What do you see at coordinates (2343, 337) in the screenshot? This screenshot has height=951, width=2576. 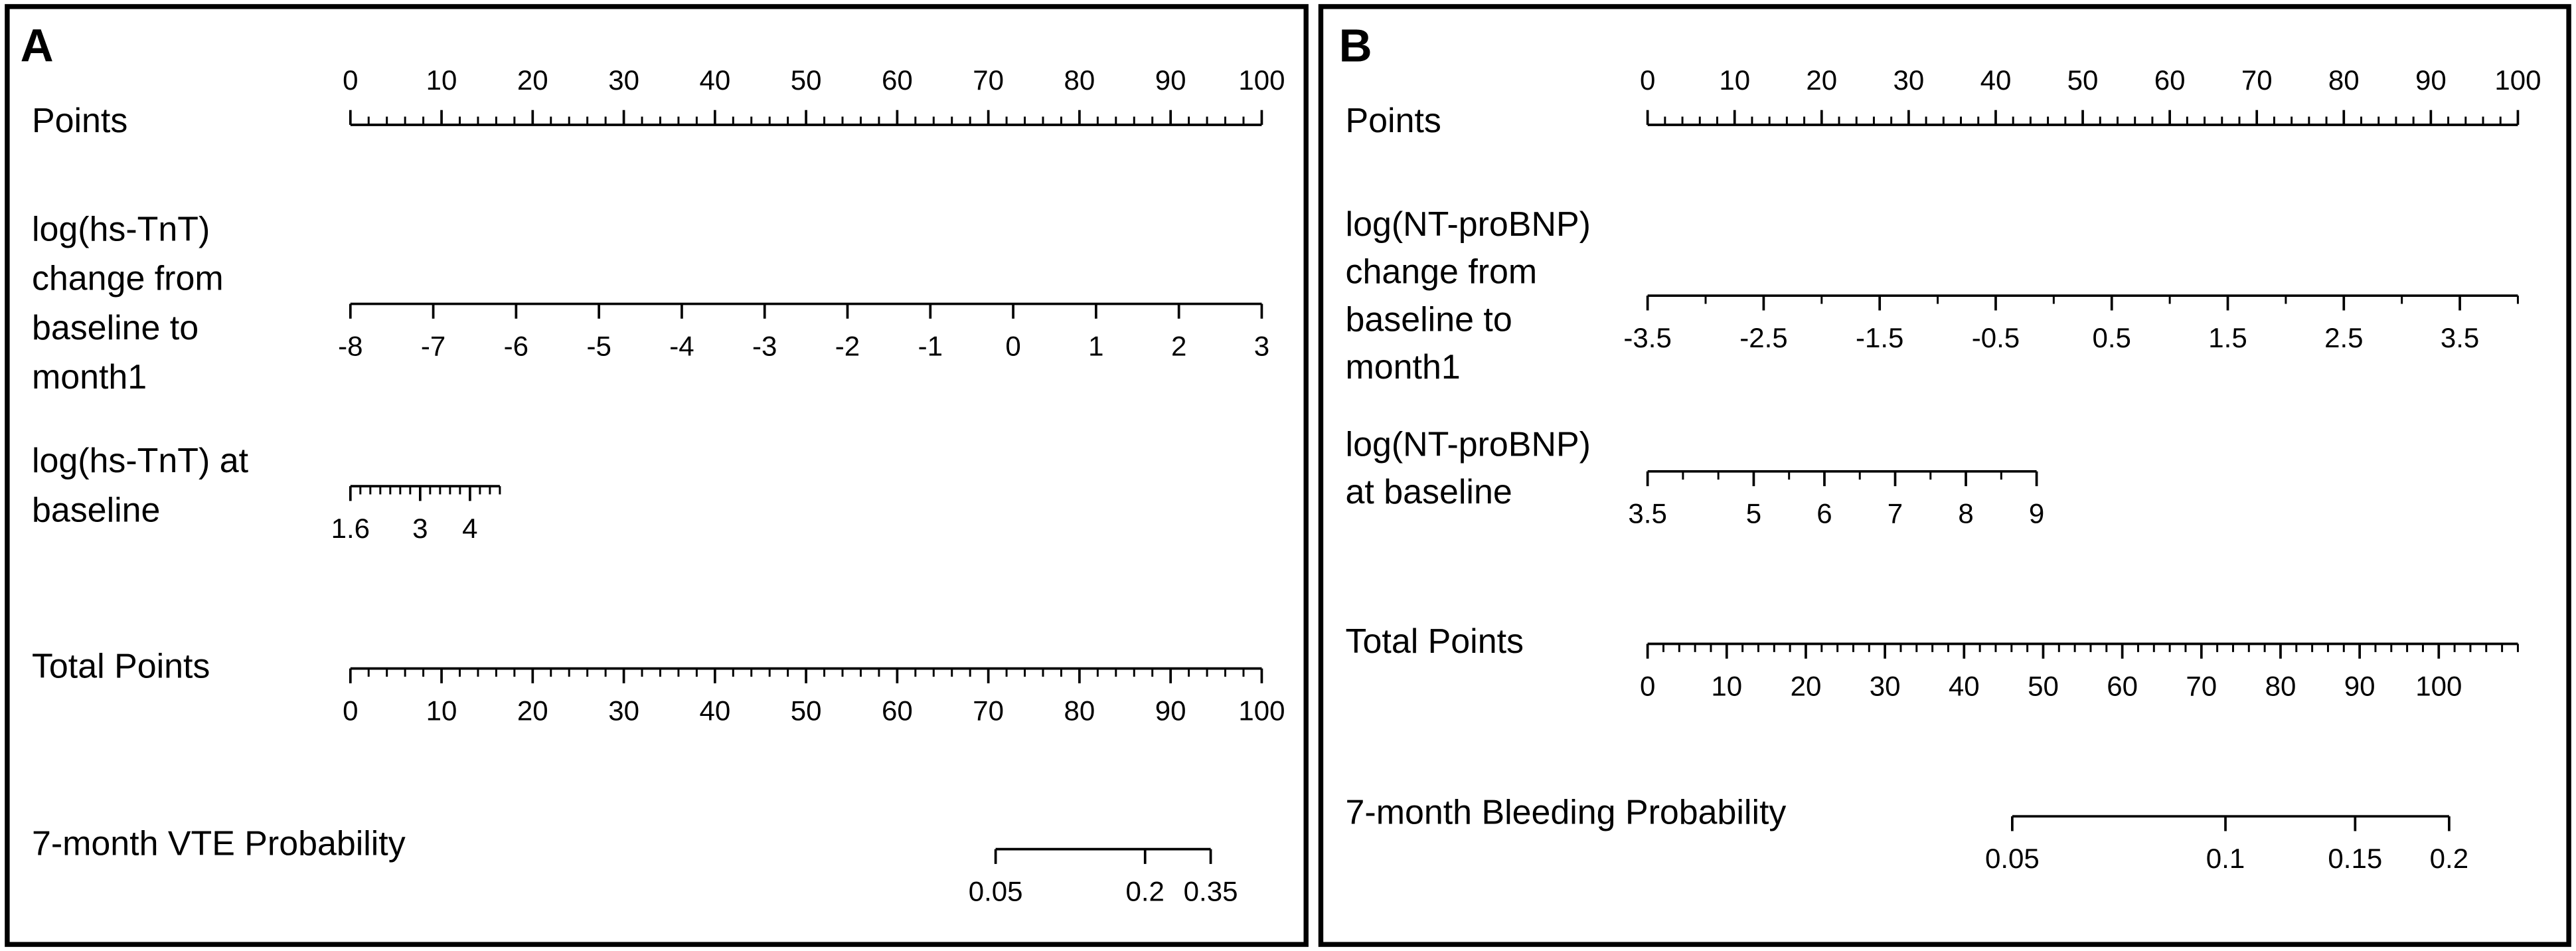 I see `tick-label: 2.5` at bounding box center [2343, 337].